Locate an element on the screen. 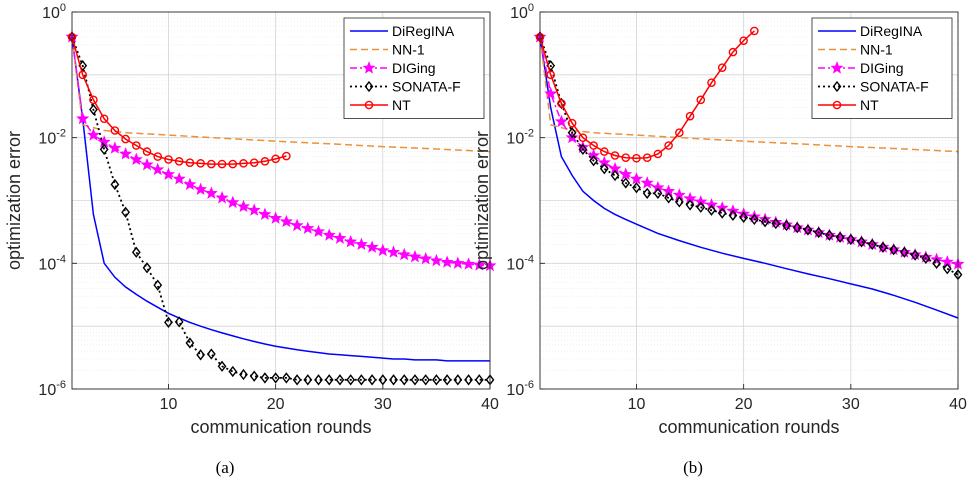 The height and width of the screenshot is (487, 970). series-nt is located at coordinates (647, 94).